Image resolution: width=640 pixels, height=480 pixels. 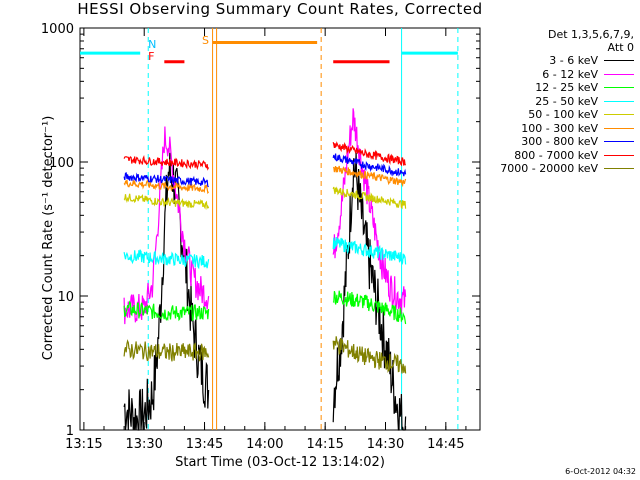 I want to click on legend-item: 800 - 7000 keV, so click(x=554, y=156).